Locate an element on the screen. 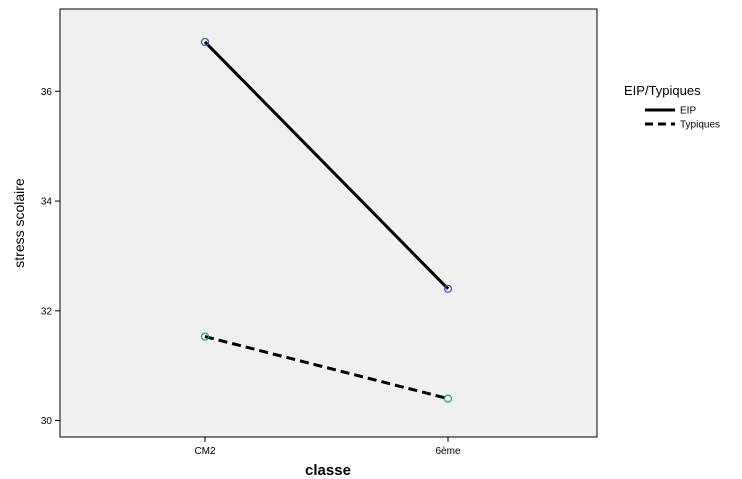  legend-items: EIP Typiques is located at coordinates (682, 118).